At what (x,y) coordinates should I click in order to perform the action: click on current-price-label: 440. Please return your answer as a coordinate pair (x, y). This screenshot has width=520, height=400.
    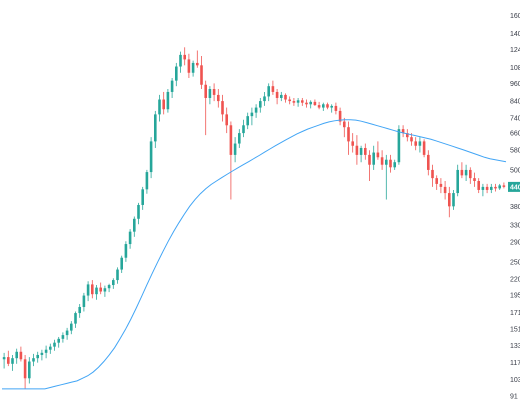
    Looking at the image, I should click on (515, 187).